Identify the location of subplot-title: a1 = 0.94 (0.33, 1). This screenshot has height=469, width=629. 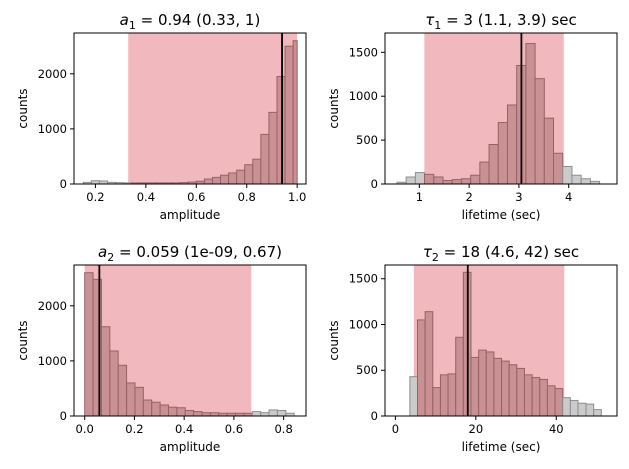
(190, 21).